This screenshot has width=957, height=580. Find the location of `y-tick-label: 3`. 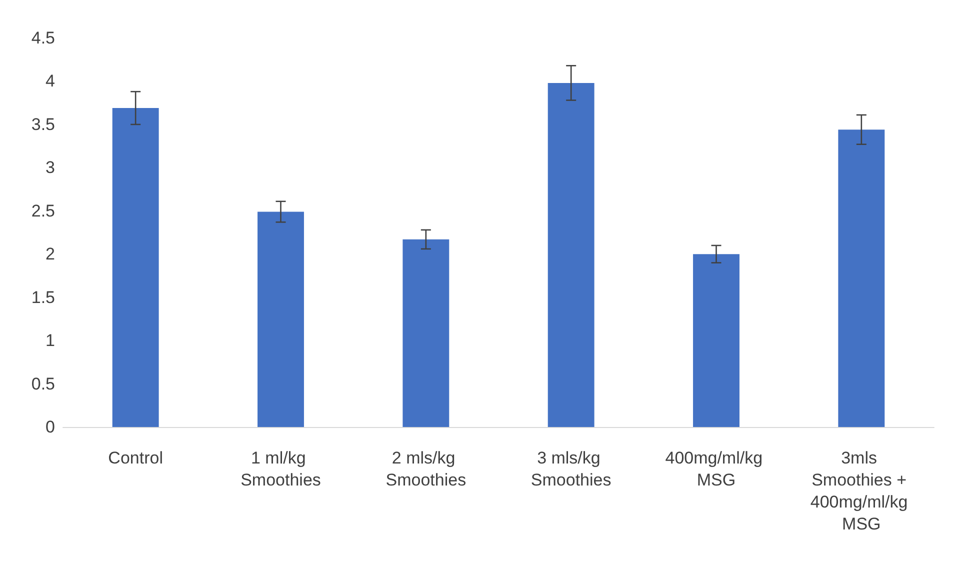

y-tick-label: 3 is located at coordinates (50, 168).